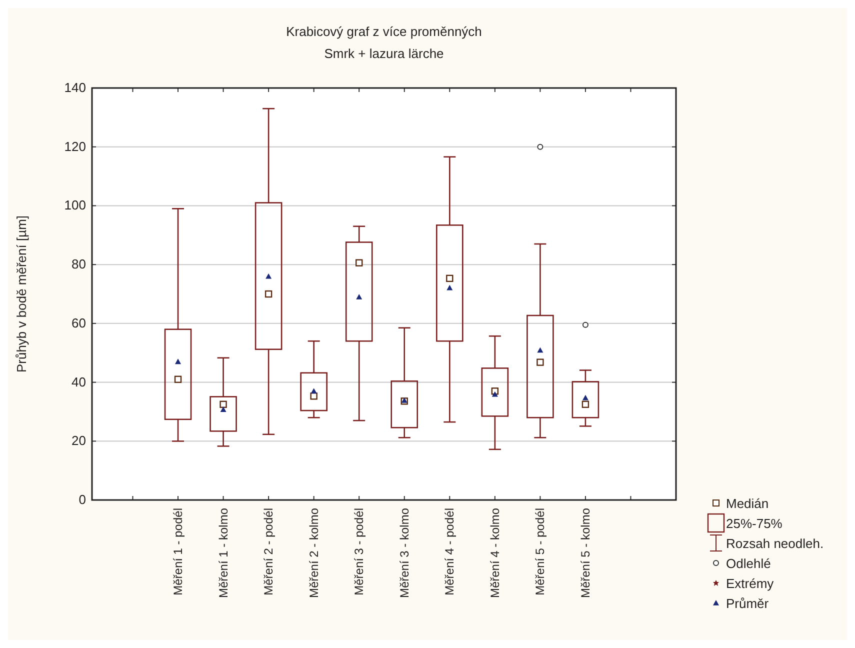 Image resolution: width=855 pixels, height=648 pixels. What do you see at coordinates (79, 264) in the screenshot?
I see `y-tick-label: 80` at bounding box center [79, 264].